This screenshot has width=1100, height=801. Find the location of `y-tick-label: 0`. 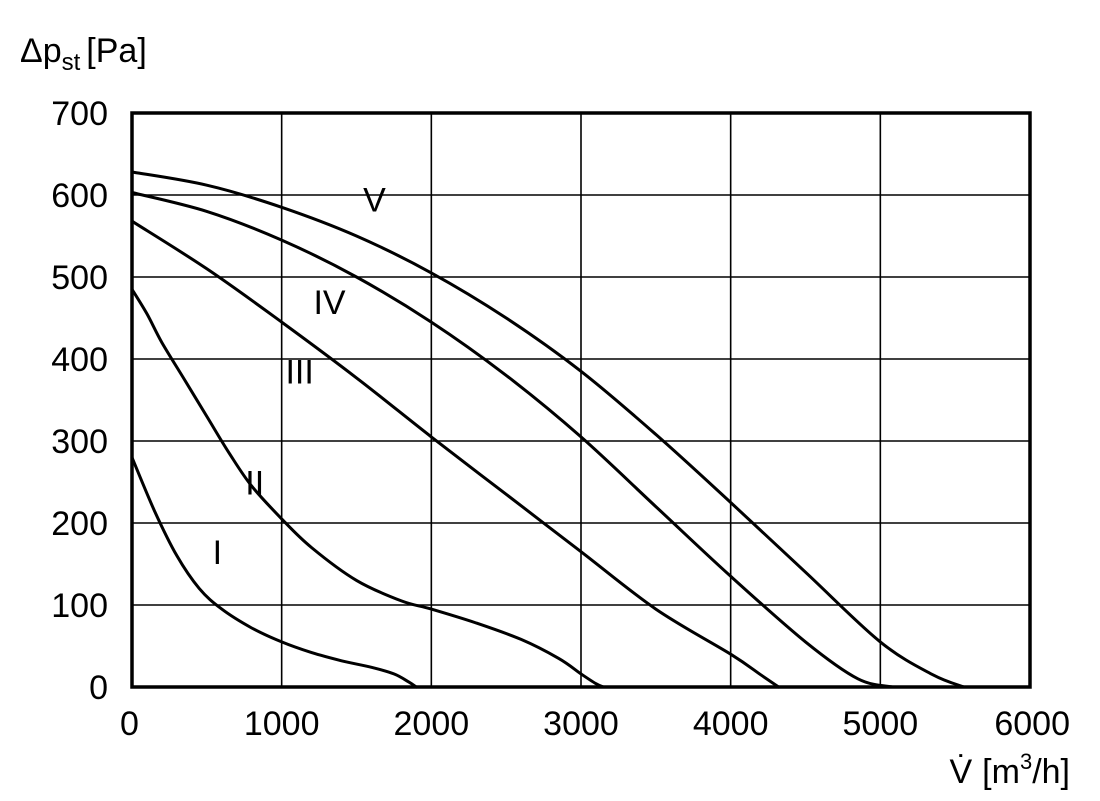

y-tick-label: 0 is located at coordinates (98, 688).